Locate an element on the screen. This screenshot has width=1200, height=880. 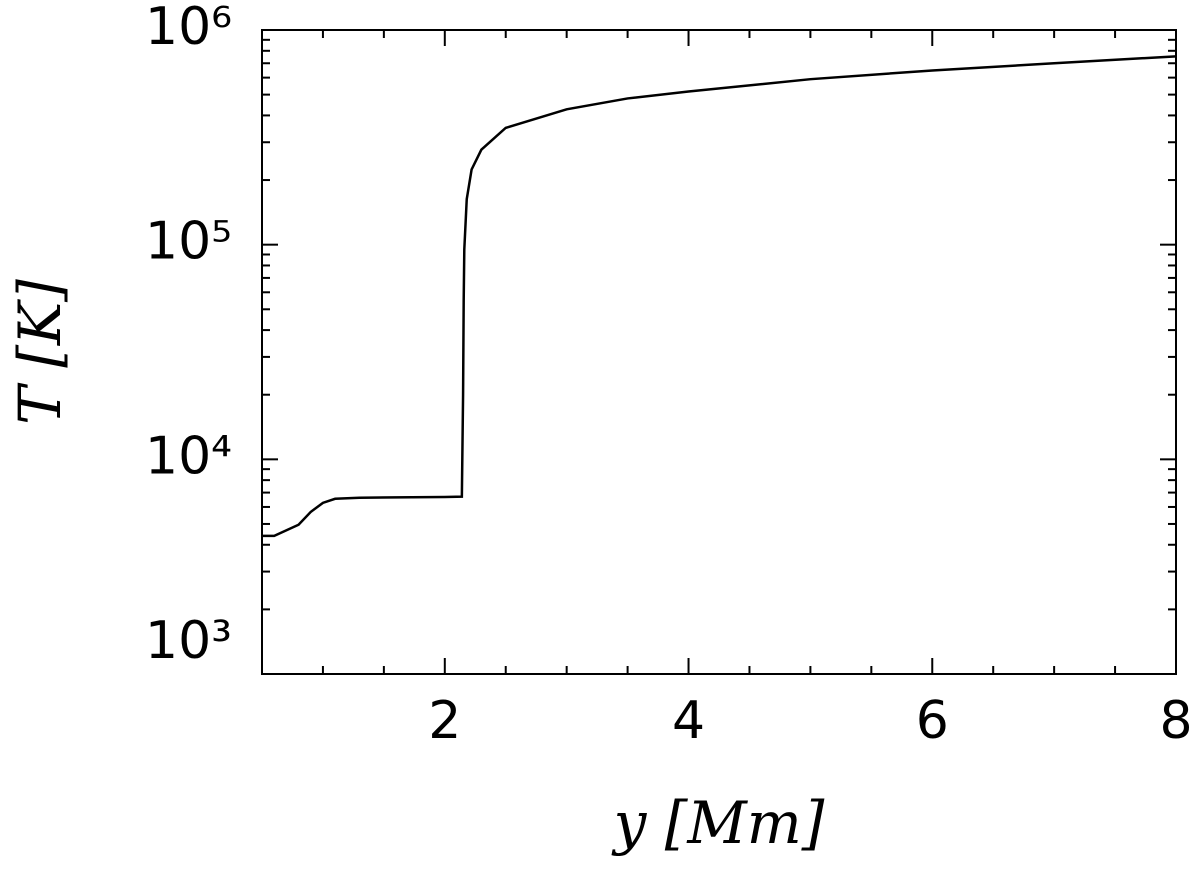
y-axis-label: T [K] is located at coordinates (40, 352).